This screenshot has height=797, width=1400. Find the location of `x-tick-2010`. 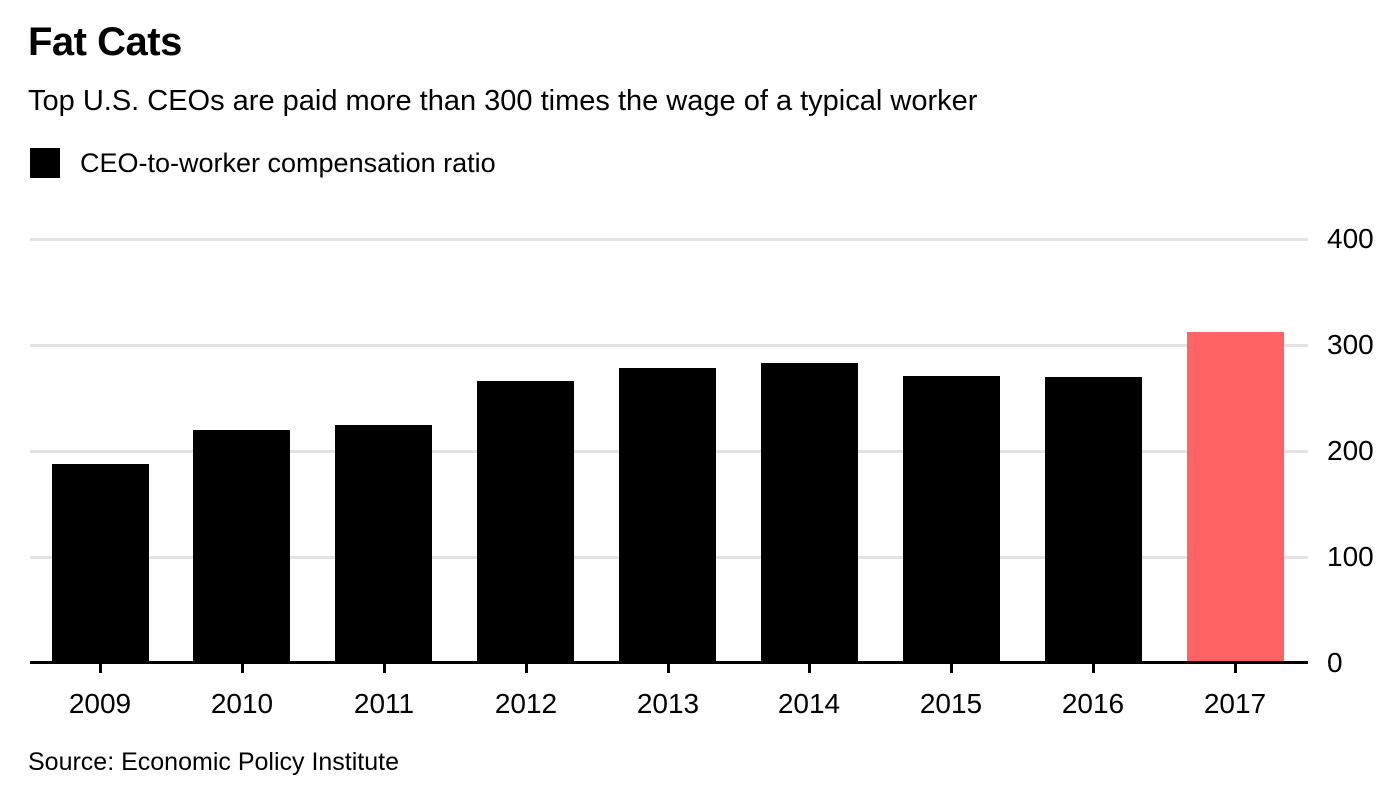

x-tick-2010 is located at coordinates (242, 668).